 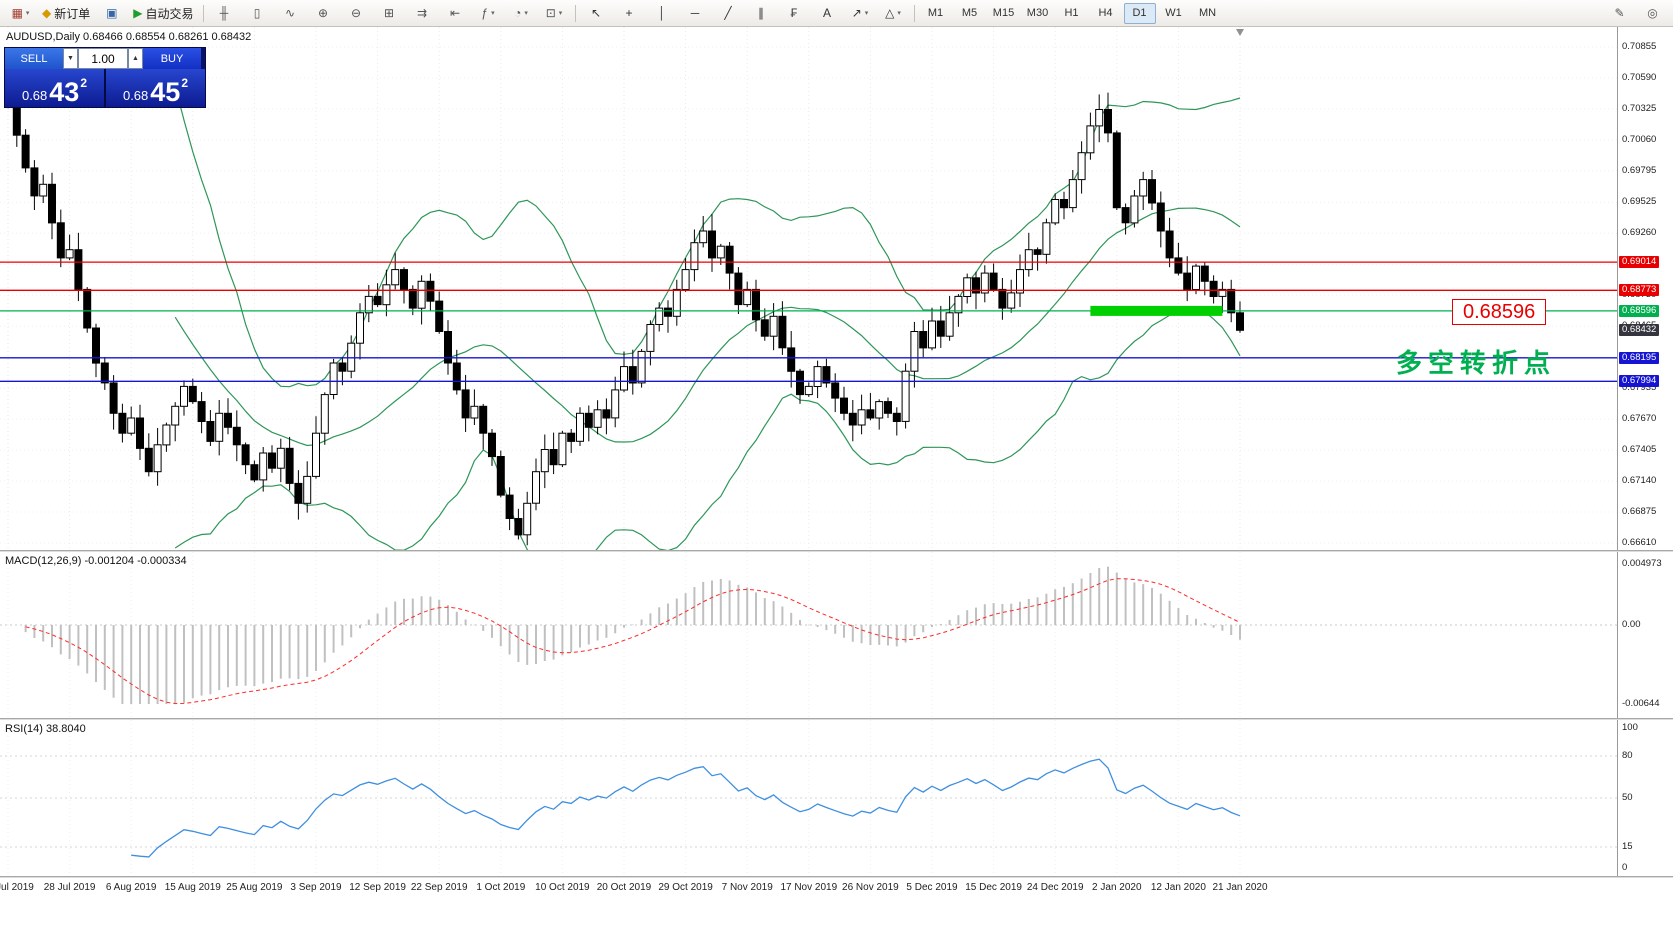 What do you see at coordinates (34, 58) in the screenshot?
I see `sell-button: SELL` at bounding box center [34, 58].